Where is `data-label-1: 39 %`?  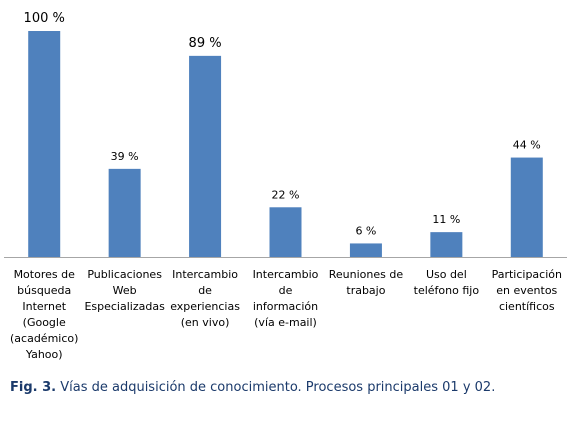 data-label-1: 39 % is located at coordinates (125, 156).